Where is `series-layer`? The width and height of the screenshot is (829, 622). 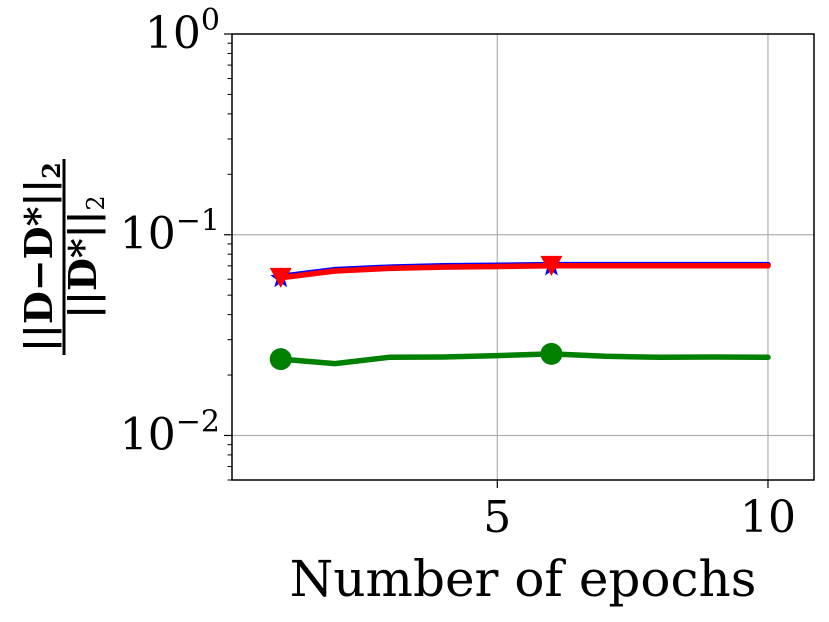 series-layer is located at coordinates (520, 313).